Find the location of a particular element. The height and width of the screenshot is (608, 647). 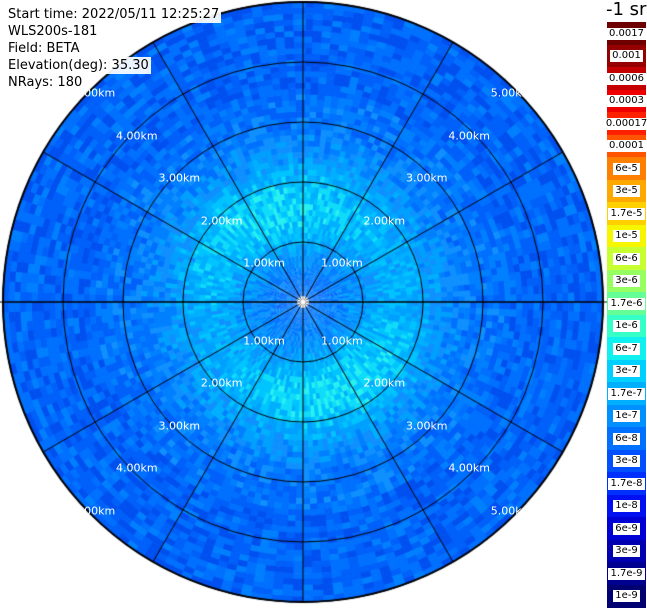

colorbar-label: 1e-9 is located at coordinates (626, 596).